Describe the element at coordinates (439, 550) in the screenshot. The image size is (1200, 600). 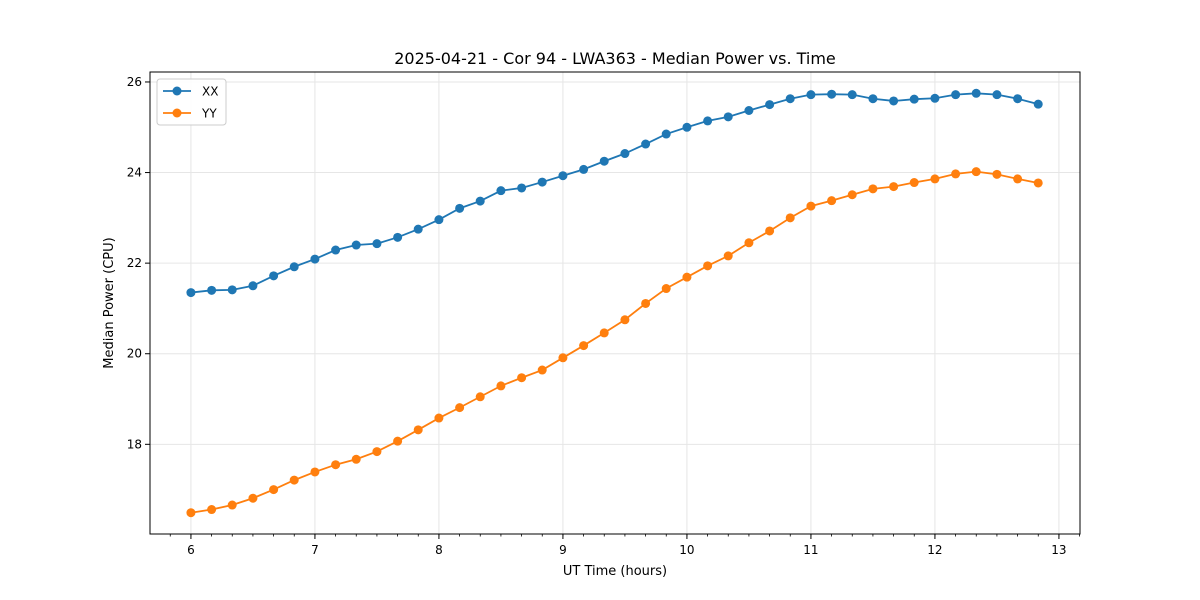
I see `x-tick-label: 8` at that location.